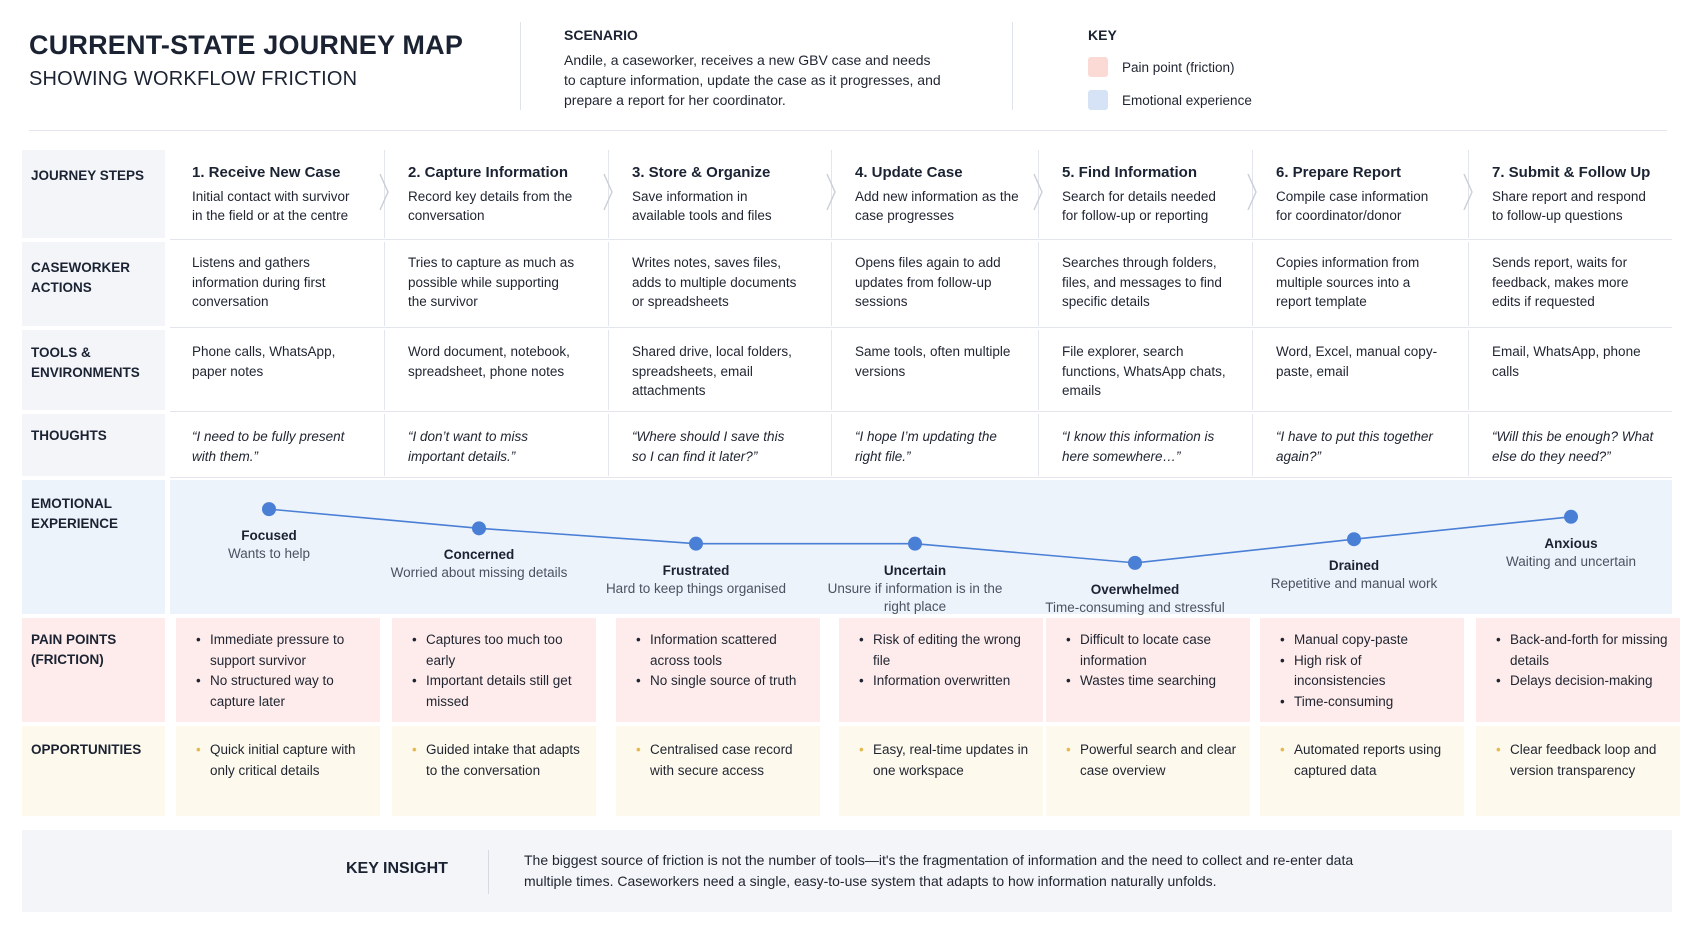  I want to click on row-label-opportunities: OPPORTUNITIES, so click(93, 771).